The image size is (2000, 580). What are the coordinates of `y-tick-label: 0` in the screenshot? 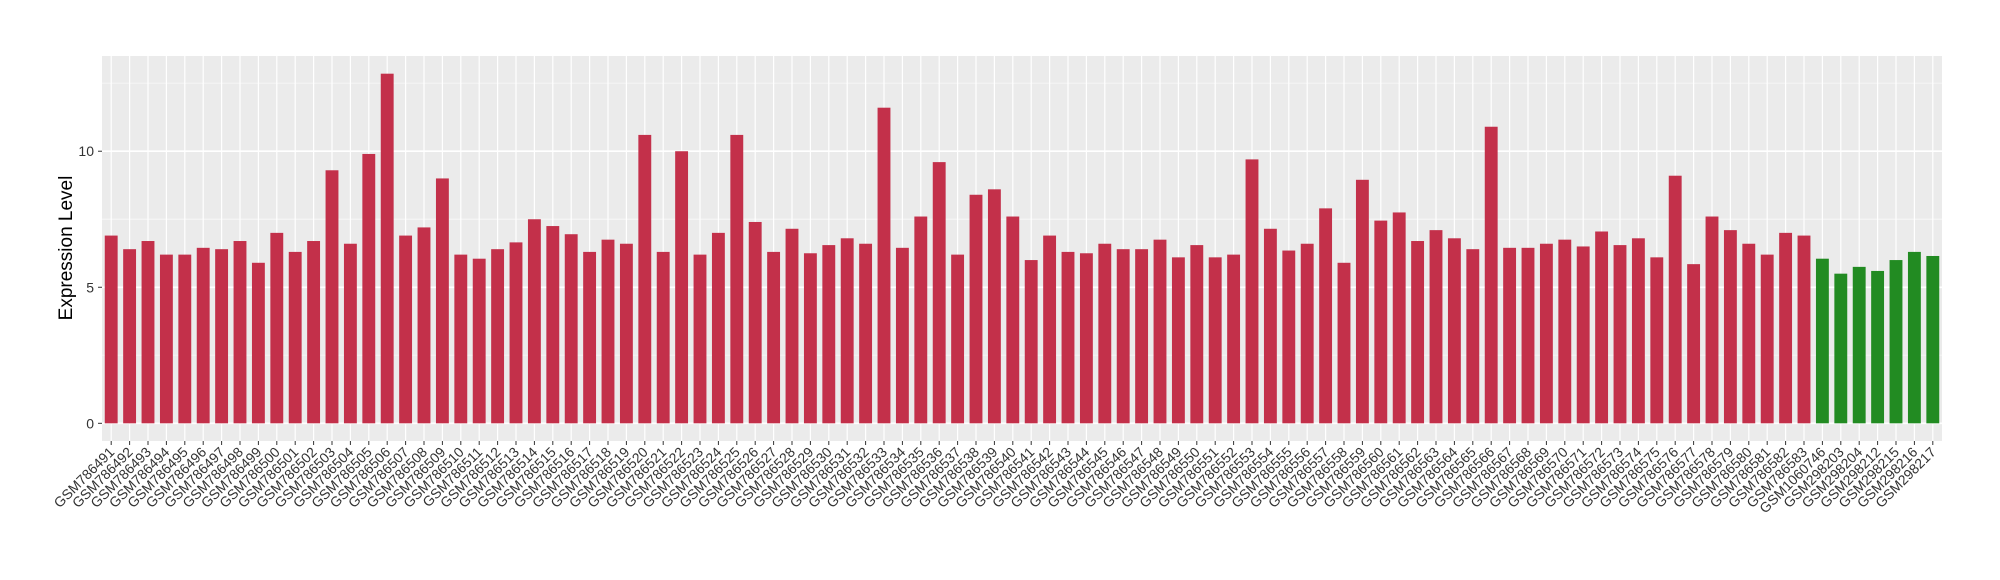 It's located at (90, 423).